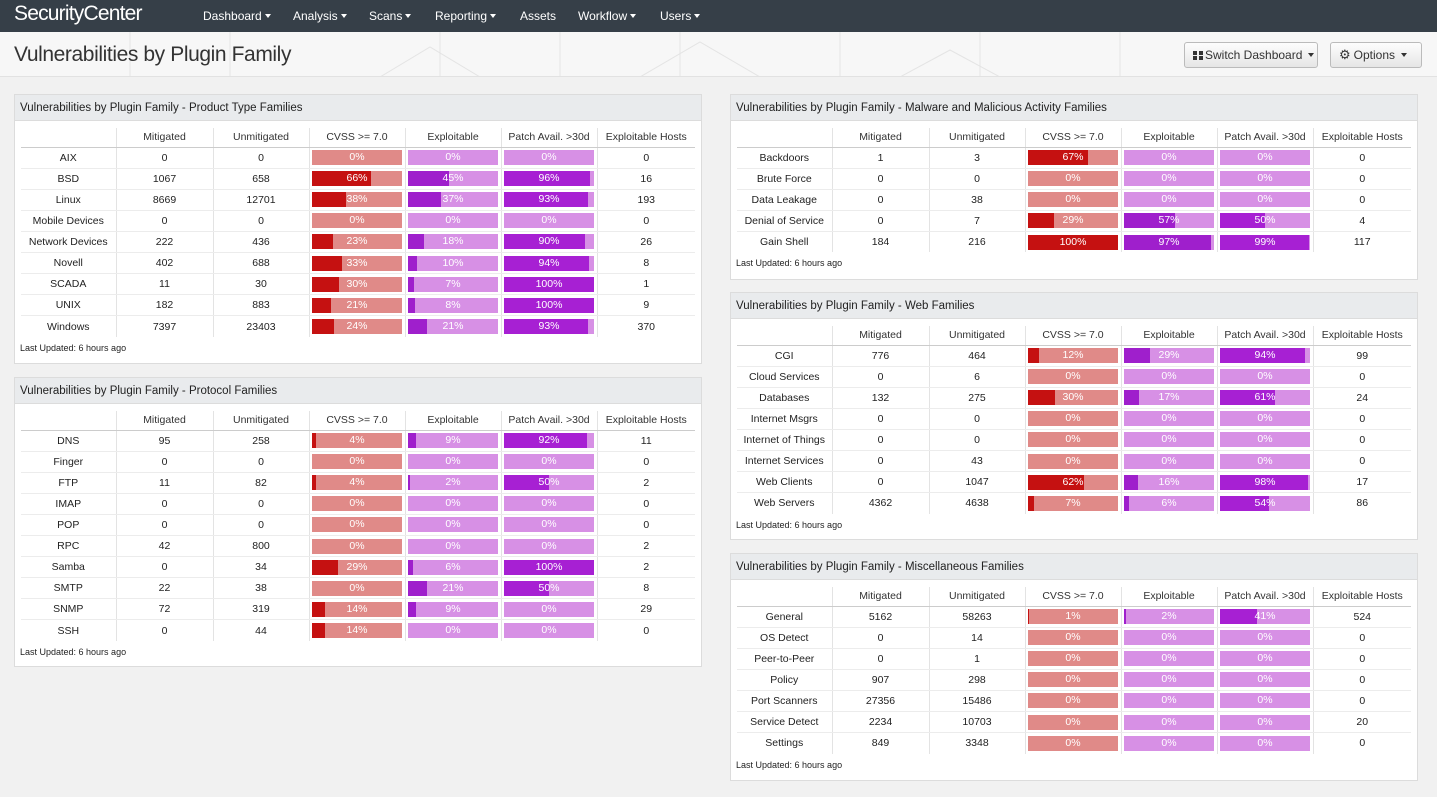 The width and height of the screenshot is (1437, 797). I want to click on mitigated-cell: 42, so click(164, 546).